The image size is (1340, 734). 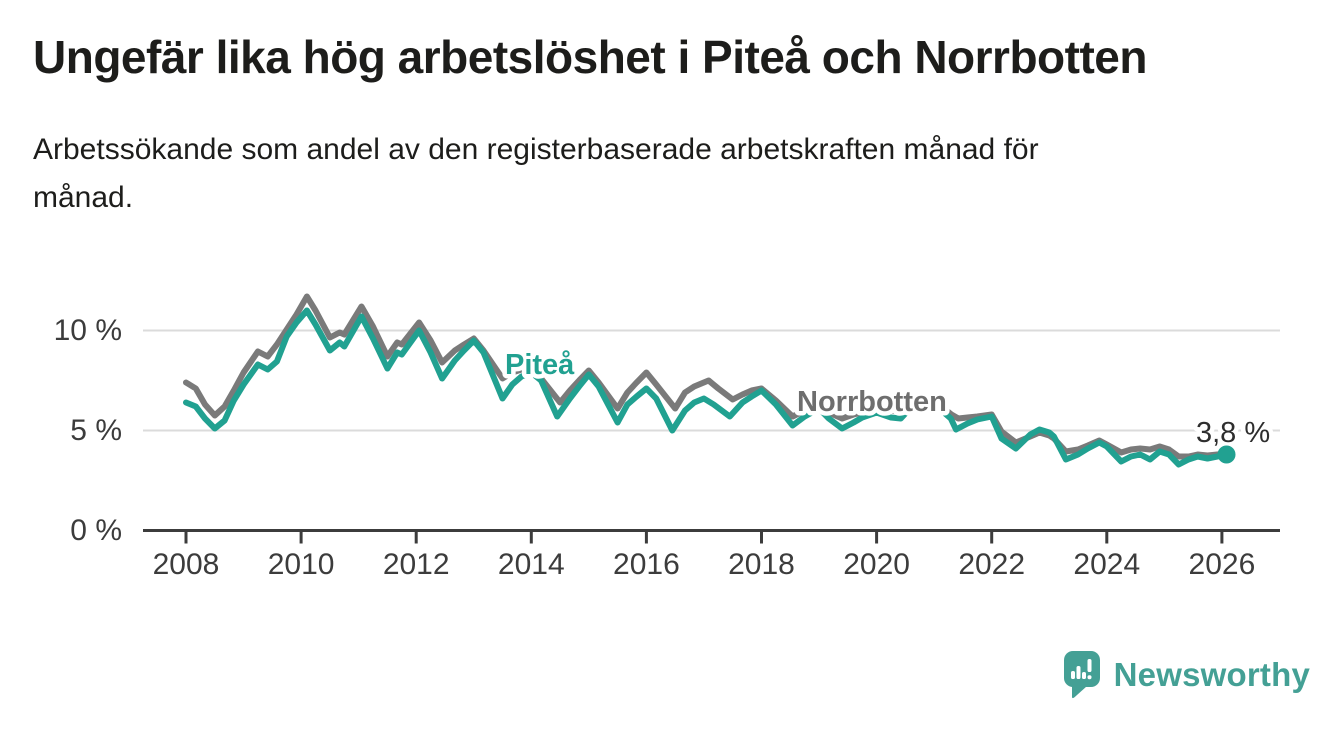 I want to click on y-axis-tick-label: 5 %, so click(x=96, y=430).